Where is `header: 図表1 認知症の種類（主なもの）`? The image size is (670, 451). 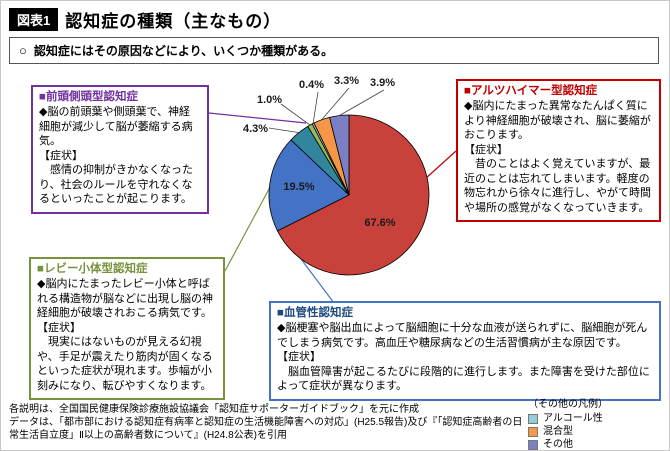
header: 図表1 認知症の種類（主なもの） is located at coordinates (145, 19).